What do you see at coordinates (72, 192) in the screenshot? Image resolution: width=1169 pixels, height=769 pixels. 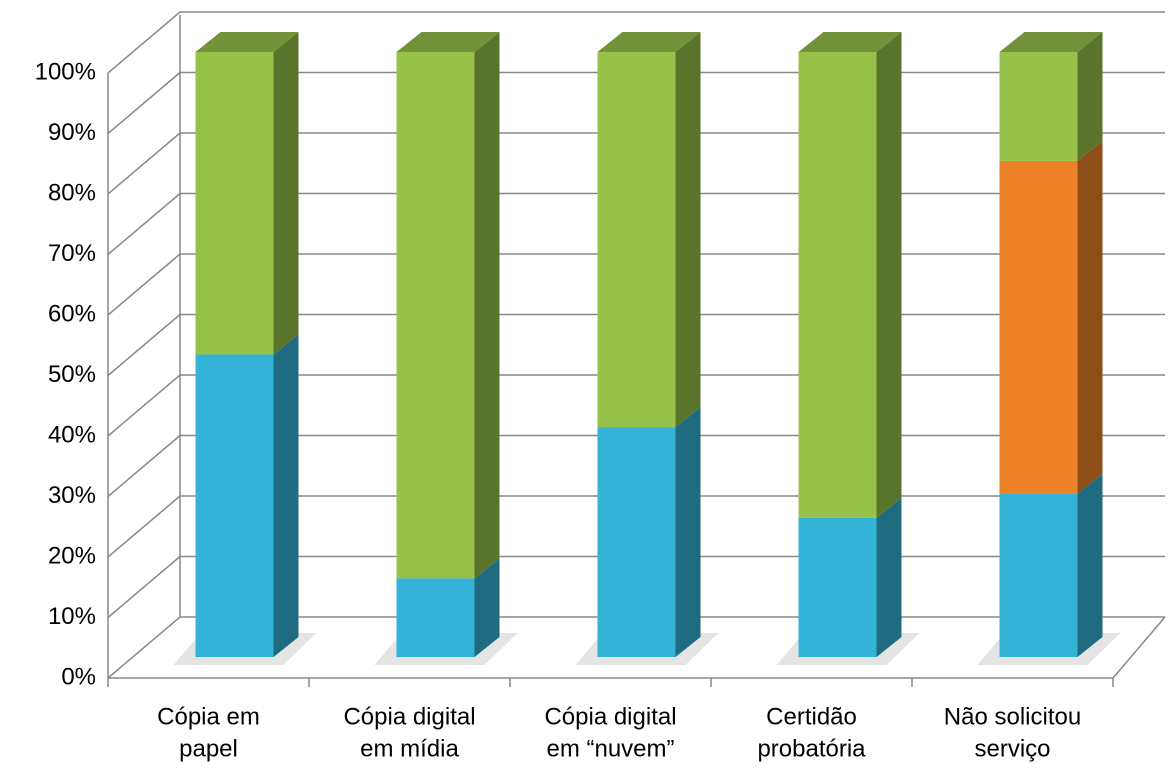 I see `y-tick-label: 80%` at bounding box center [72, 192].